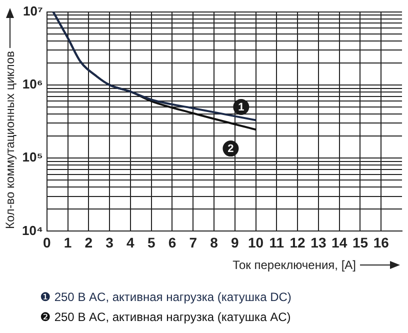  I want to click on x-tick-label: 5, so click(151, 242).